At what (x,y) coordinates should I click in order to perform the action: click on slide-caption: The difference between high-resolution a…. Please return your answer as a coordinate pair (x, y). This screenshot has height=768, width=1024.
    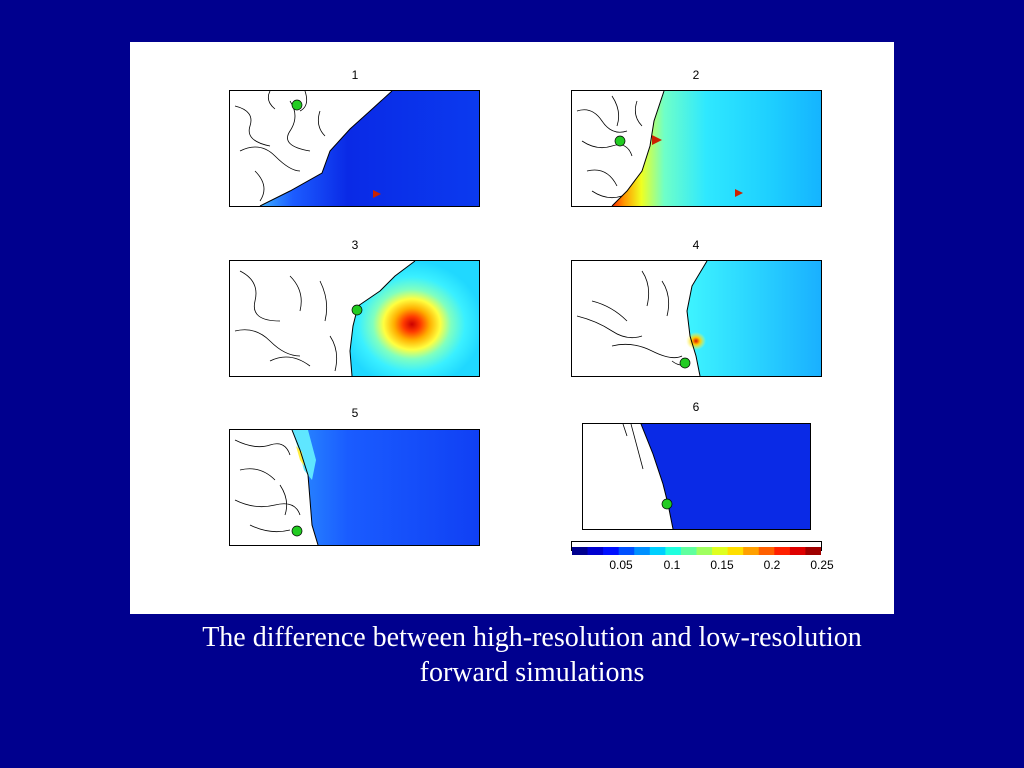
    Looking at the image, I should click on (532, 655).